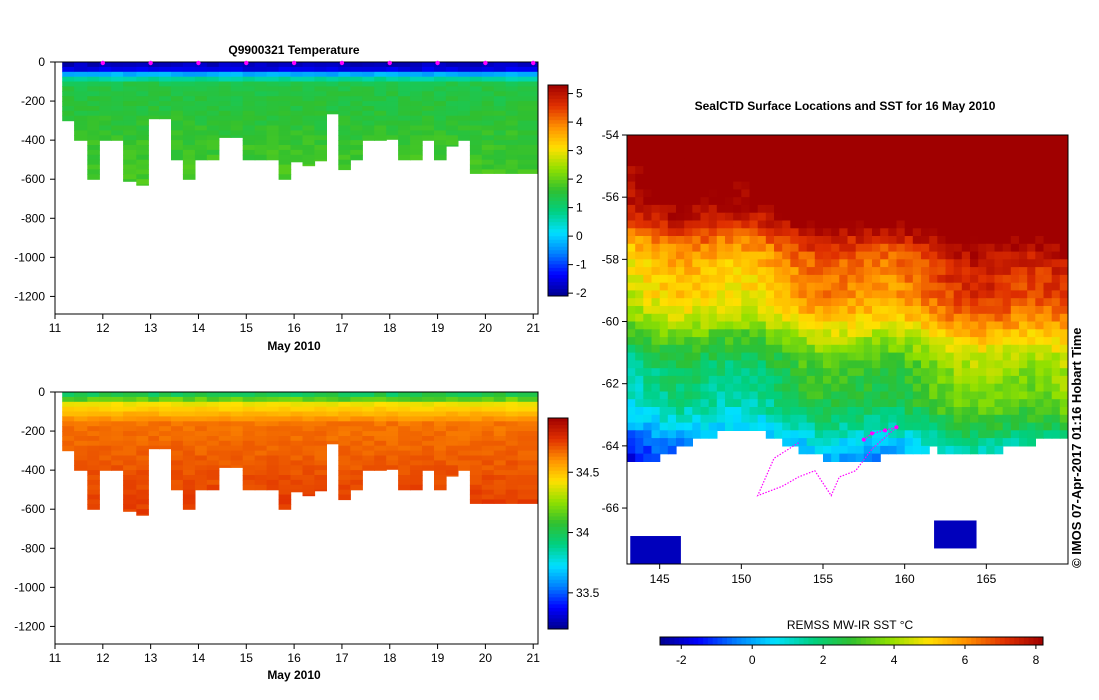  I want to click on profile-marker, so click(533, 63).